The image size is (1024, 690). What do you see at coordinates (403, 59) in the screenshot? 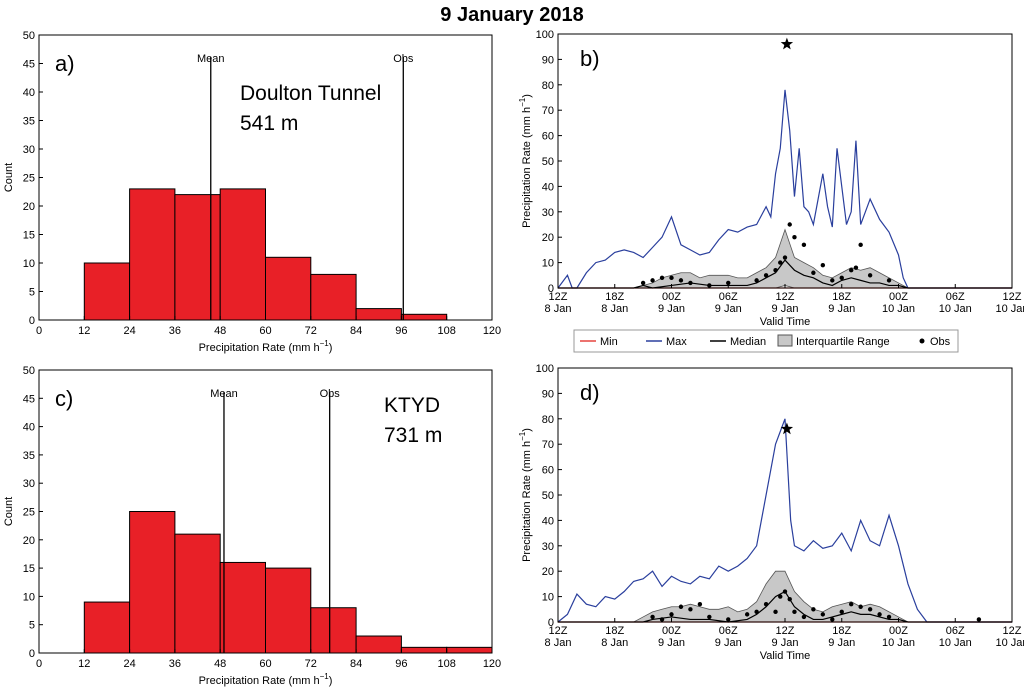
I see `obs-label: Obs` at bounding box center [403, 59].